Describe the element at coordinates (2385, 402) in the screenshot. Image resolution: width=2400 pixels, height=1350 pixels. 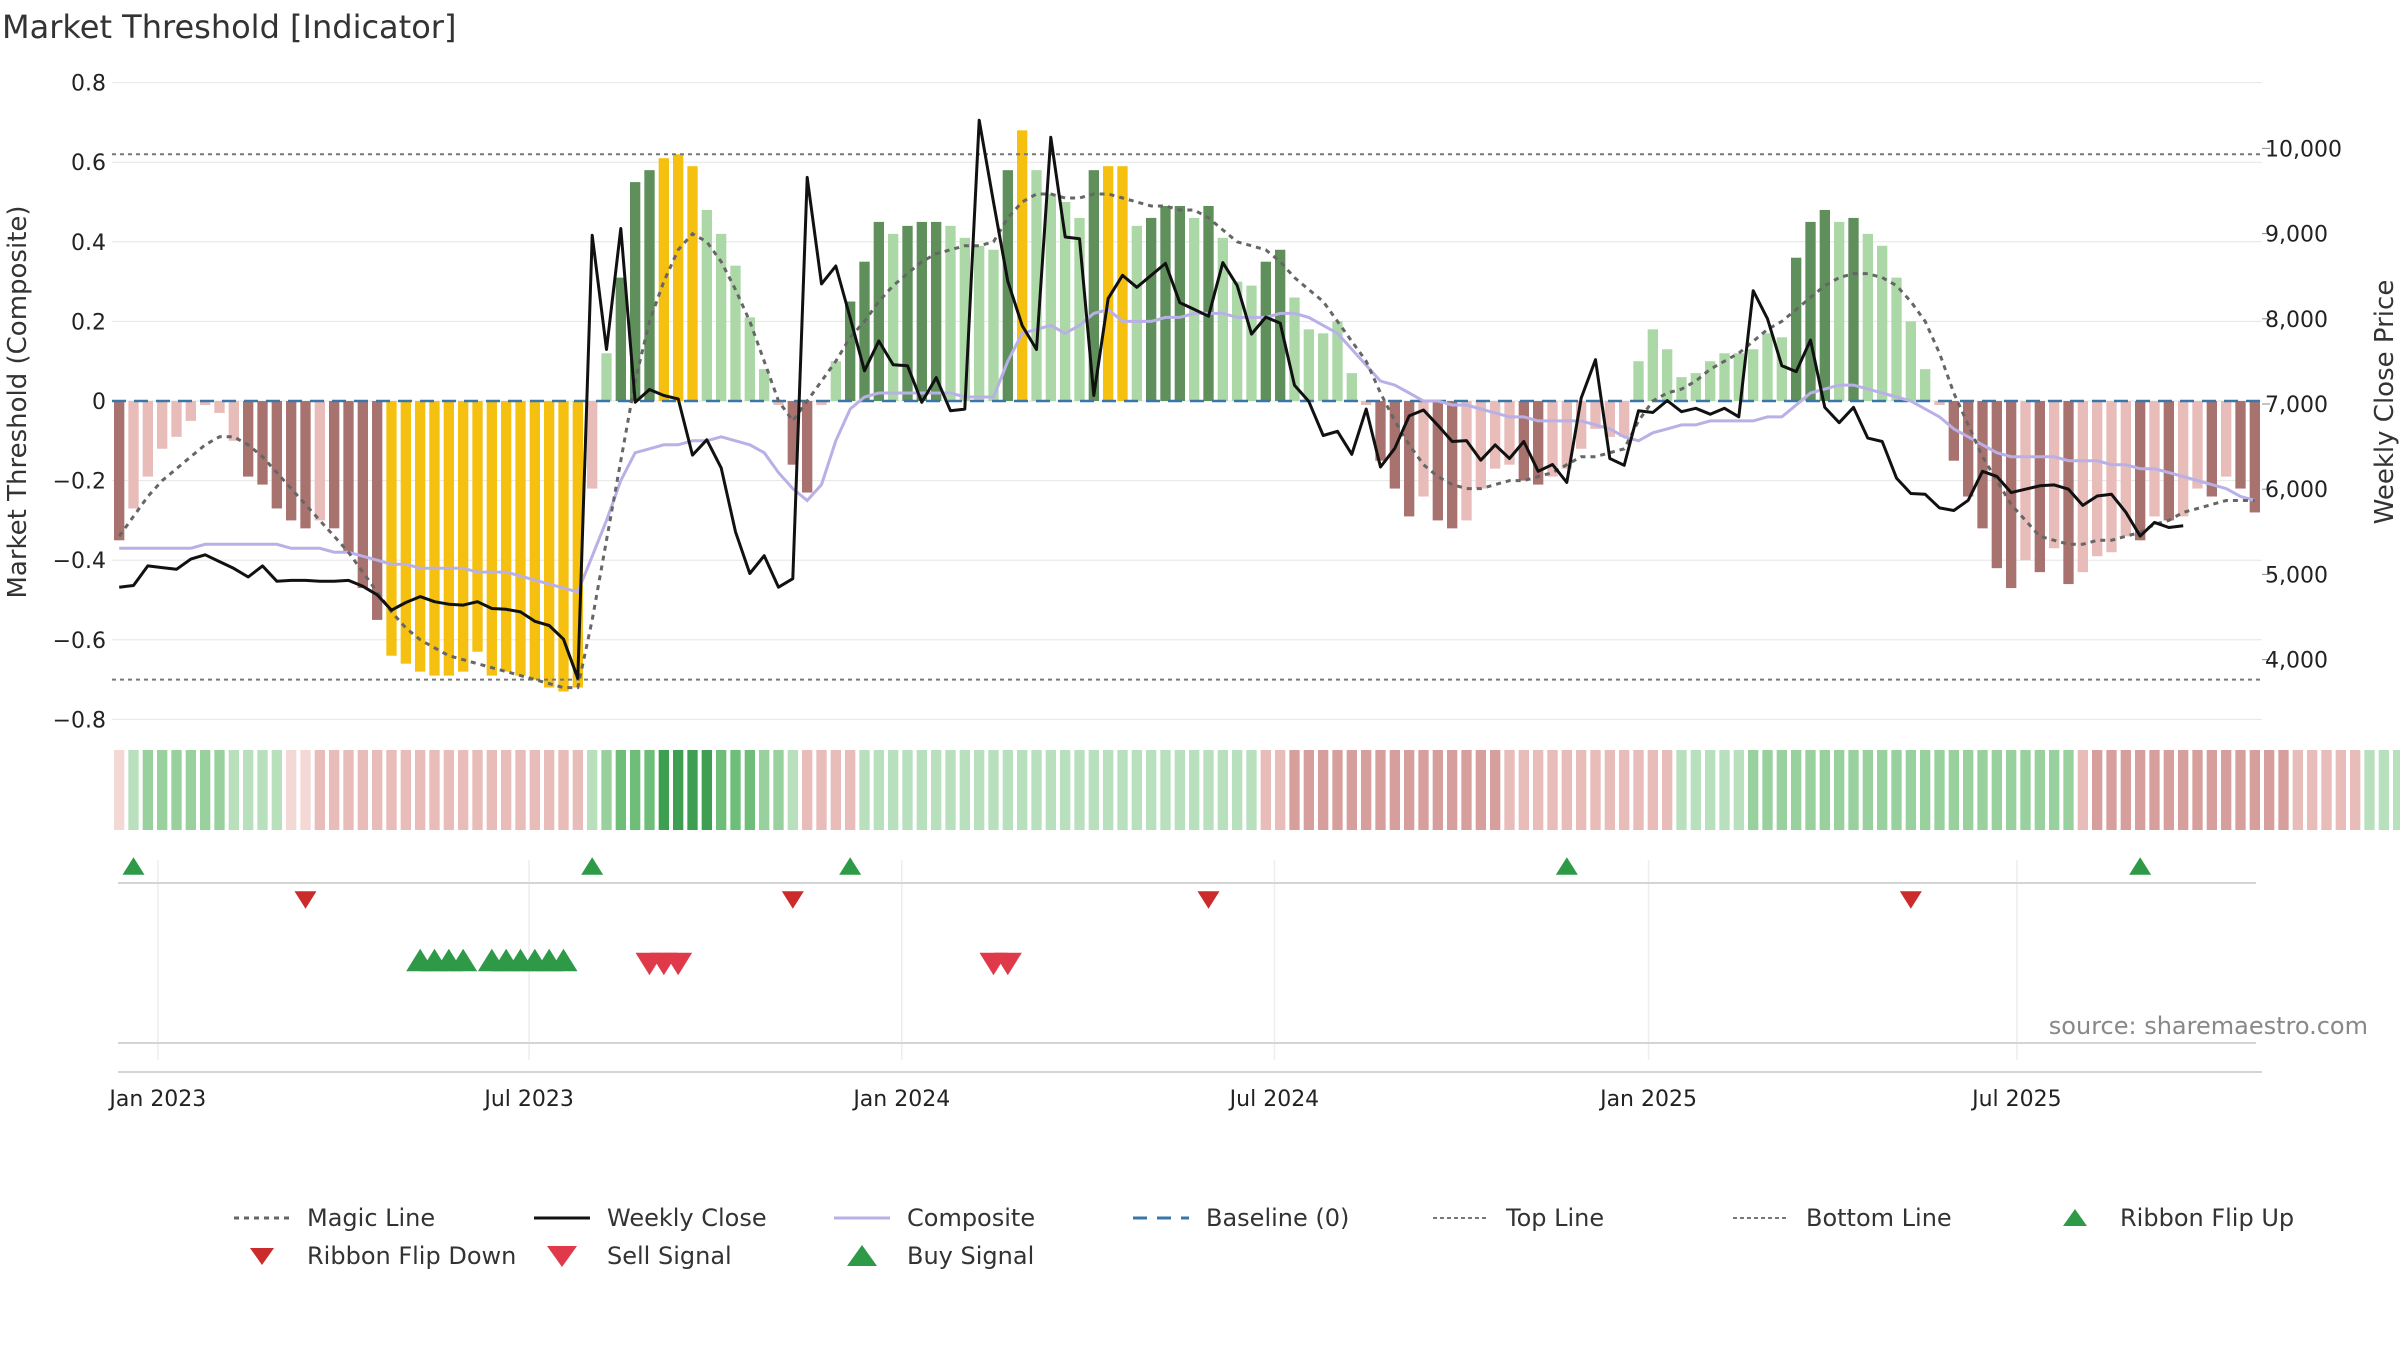
I see `right-axis-title: Weekly Close Price` at that location.